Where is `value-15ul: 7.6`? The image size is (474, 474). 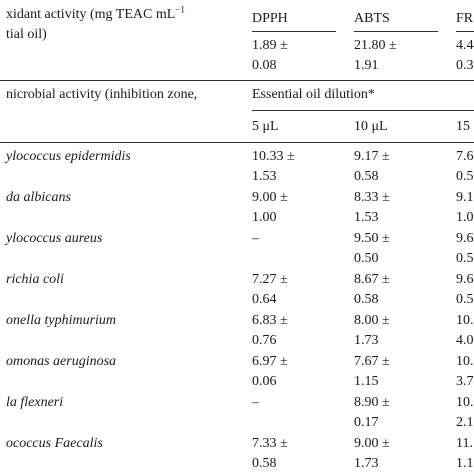 value-15ul: 7.6 is located at coordinates (465, 156).